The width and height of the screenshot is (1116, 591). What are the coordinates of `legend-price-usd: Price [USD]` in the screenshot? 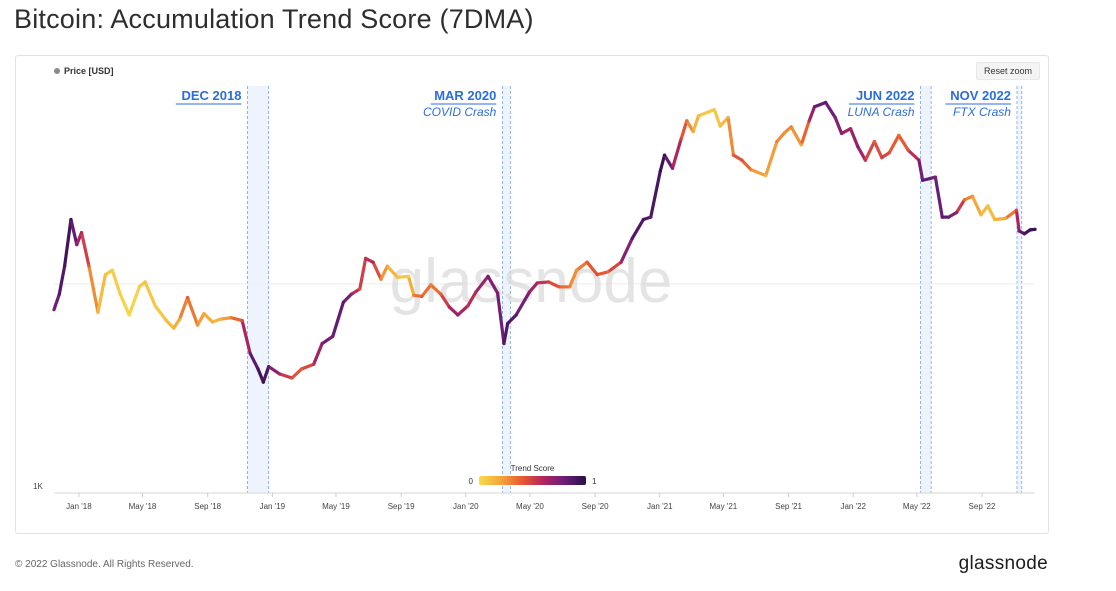 It's located at (84, 71).